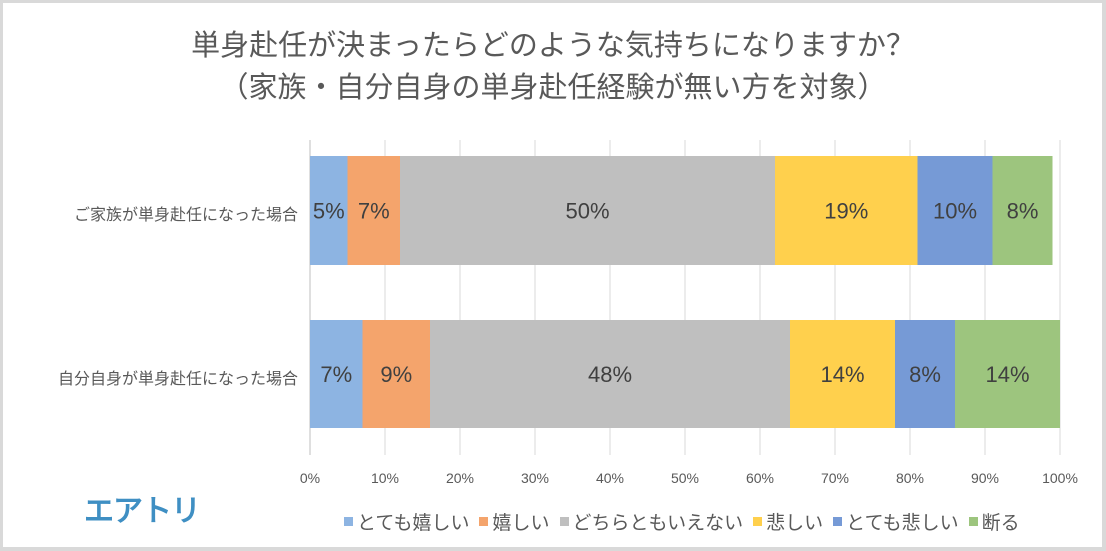 Image resolution: width=1106 pixels, height=551 pixels. I want to click on x-tick-label: 70%, so click(835, 478).